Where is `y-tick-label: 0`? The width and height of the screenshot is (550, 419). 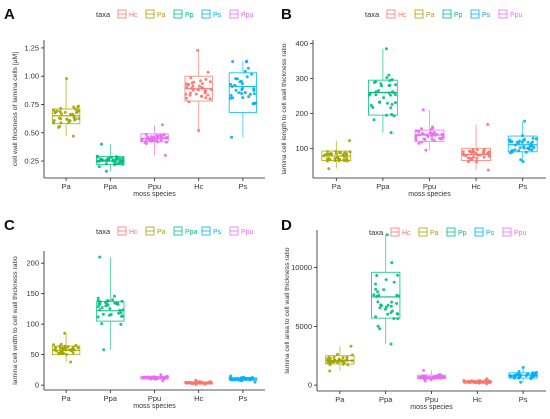
y-tick-label: 0 is located at coordinates (310, 385).